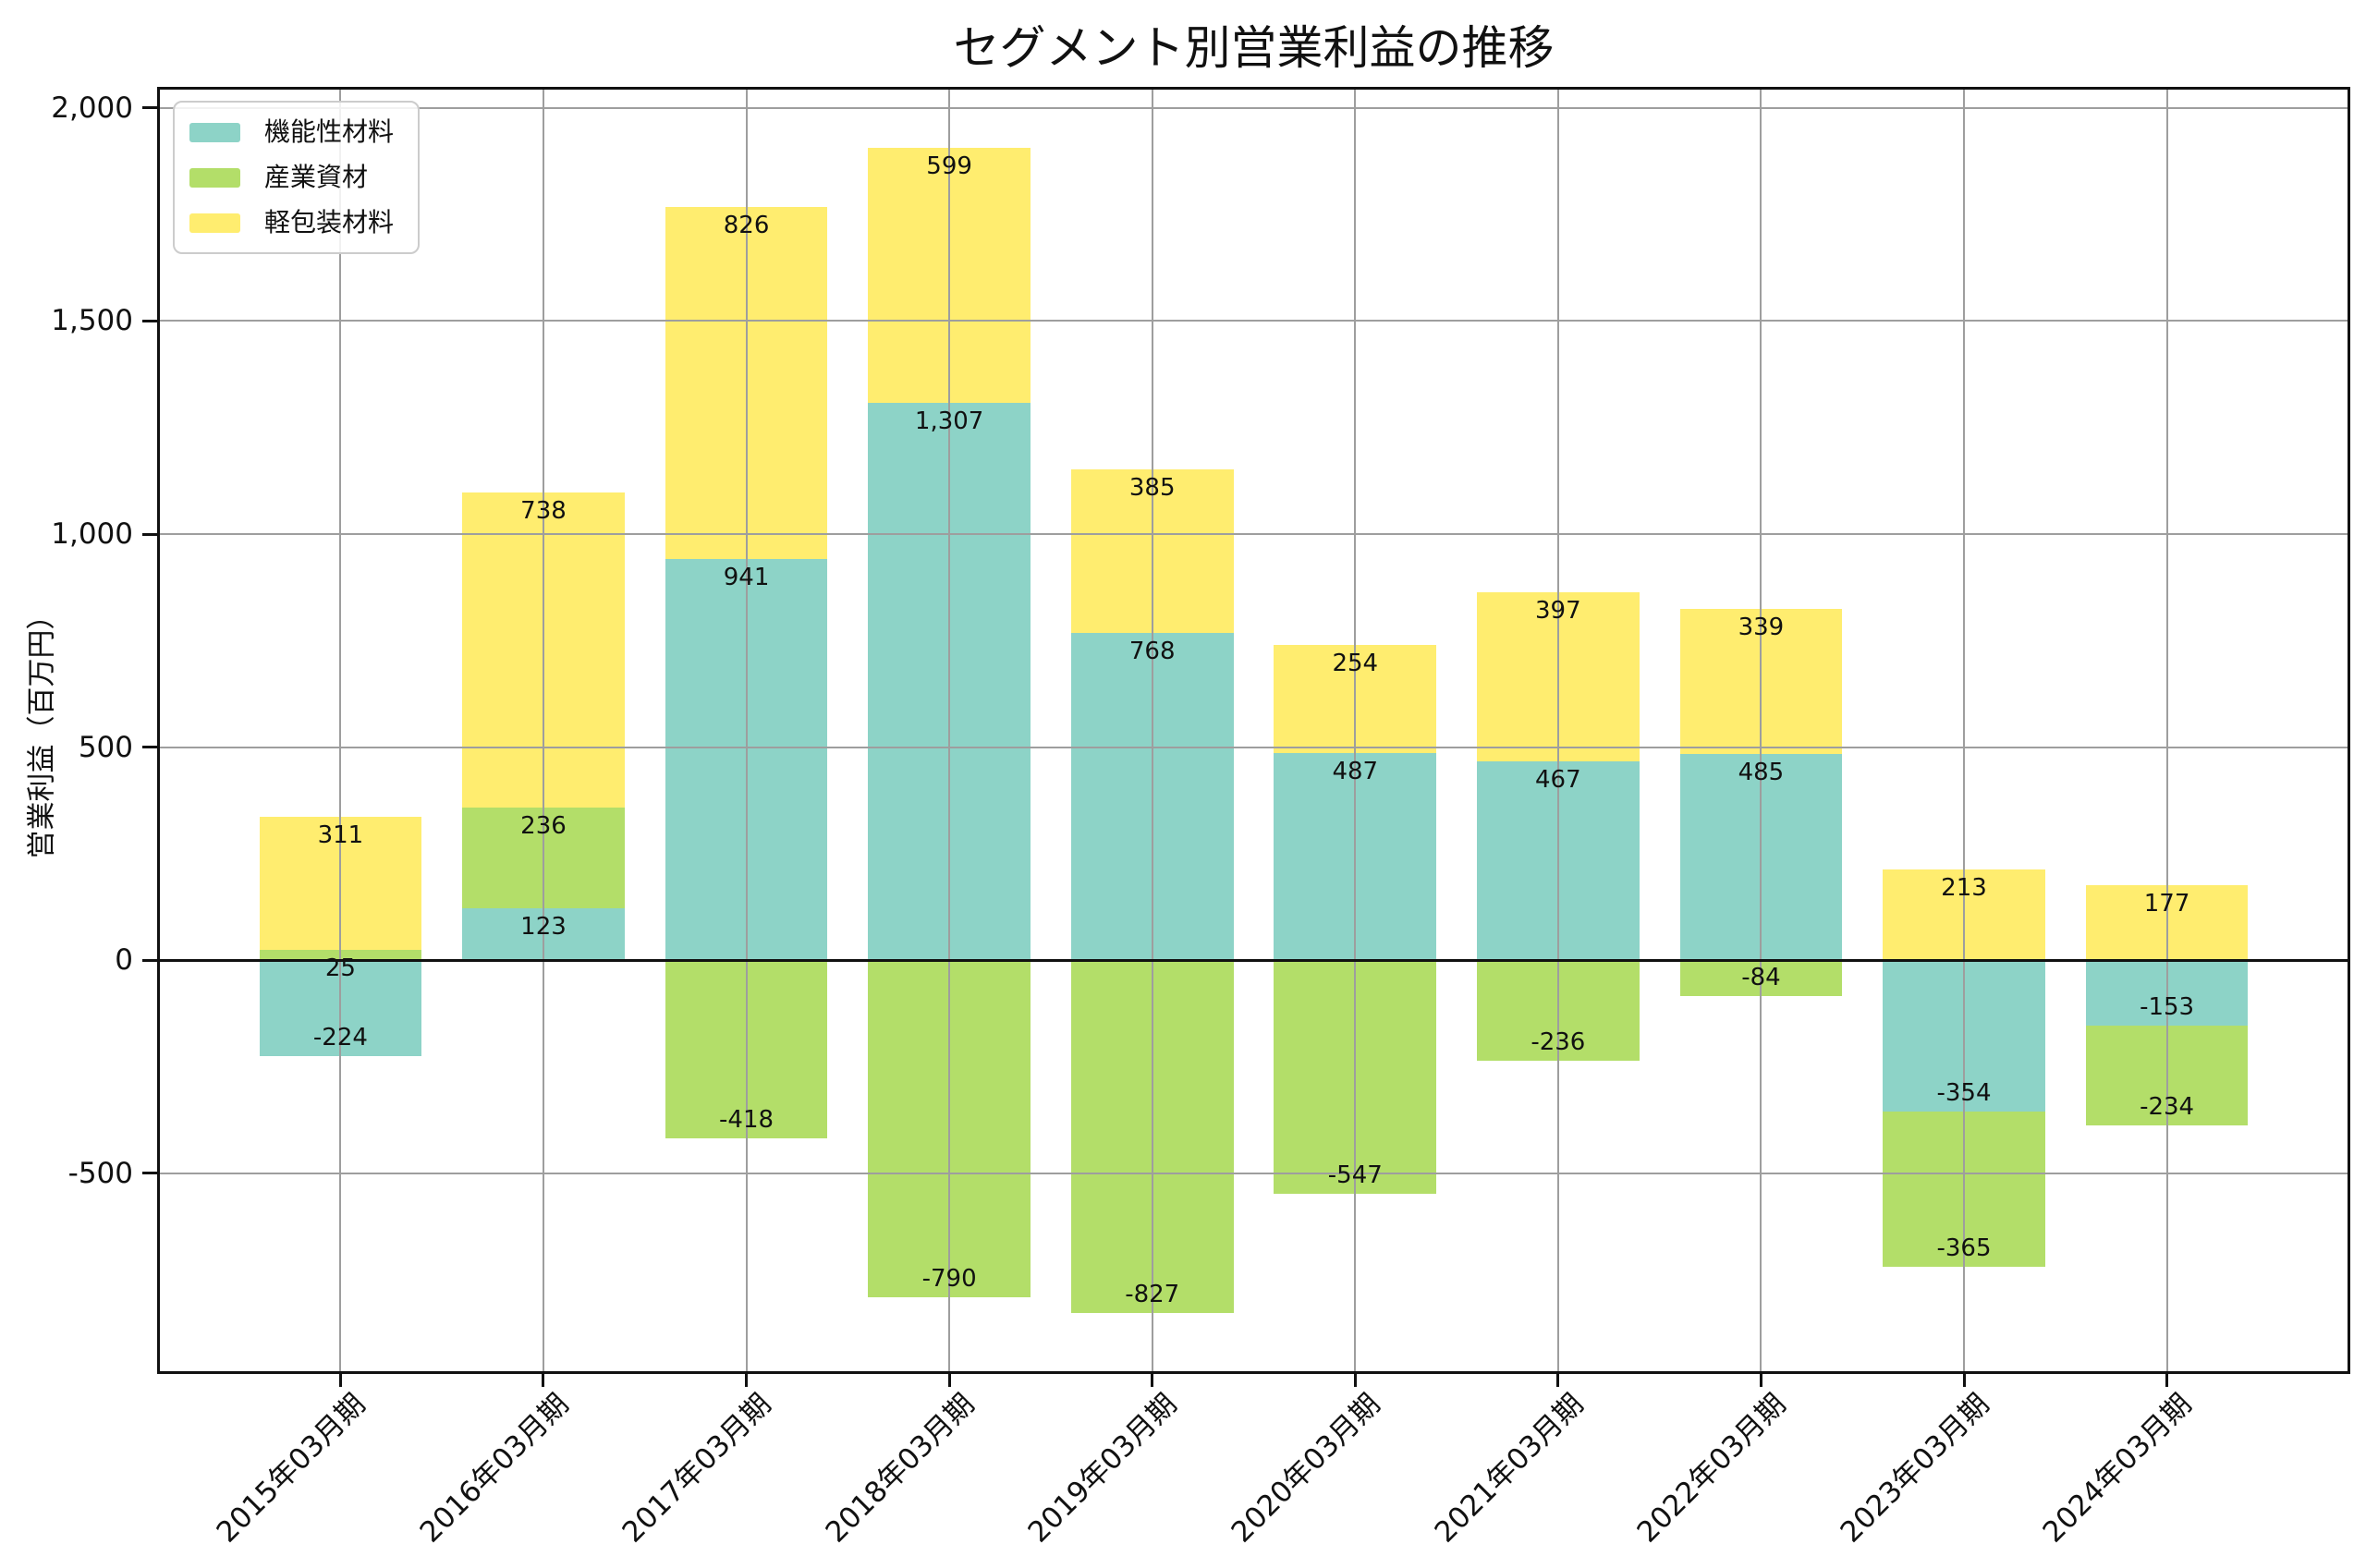 The image size is (2366, 1568). What do you see at coordinates (92, 534) in the screenshot?
I see `y-tick-label-1000: 1,000` at bounding box center [92, 534].